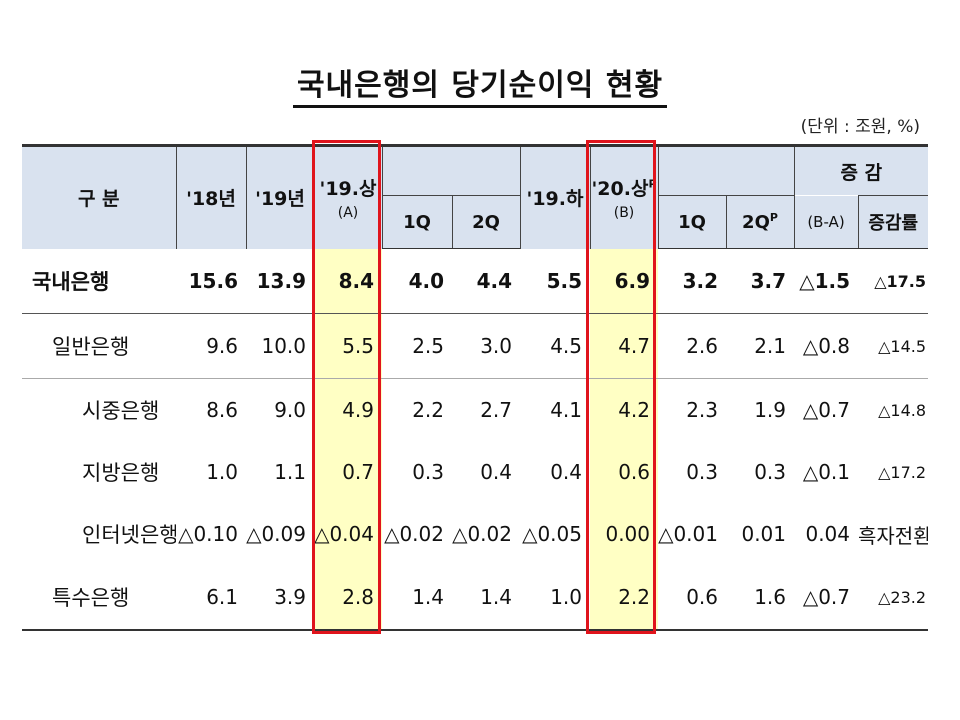 Image resolution: width=960 pixels, height=720 pixels. Describe the element at coordinates (280, 472) in the screenshot. I see `table-cell: 1.1` at that location.